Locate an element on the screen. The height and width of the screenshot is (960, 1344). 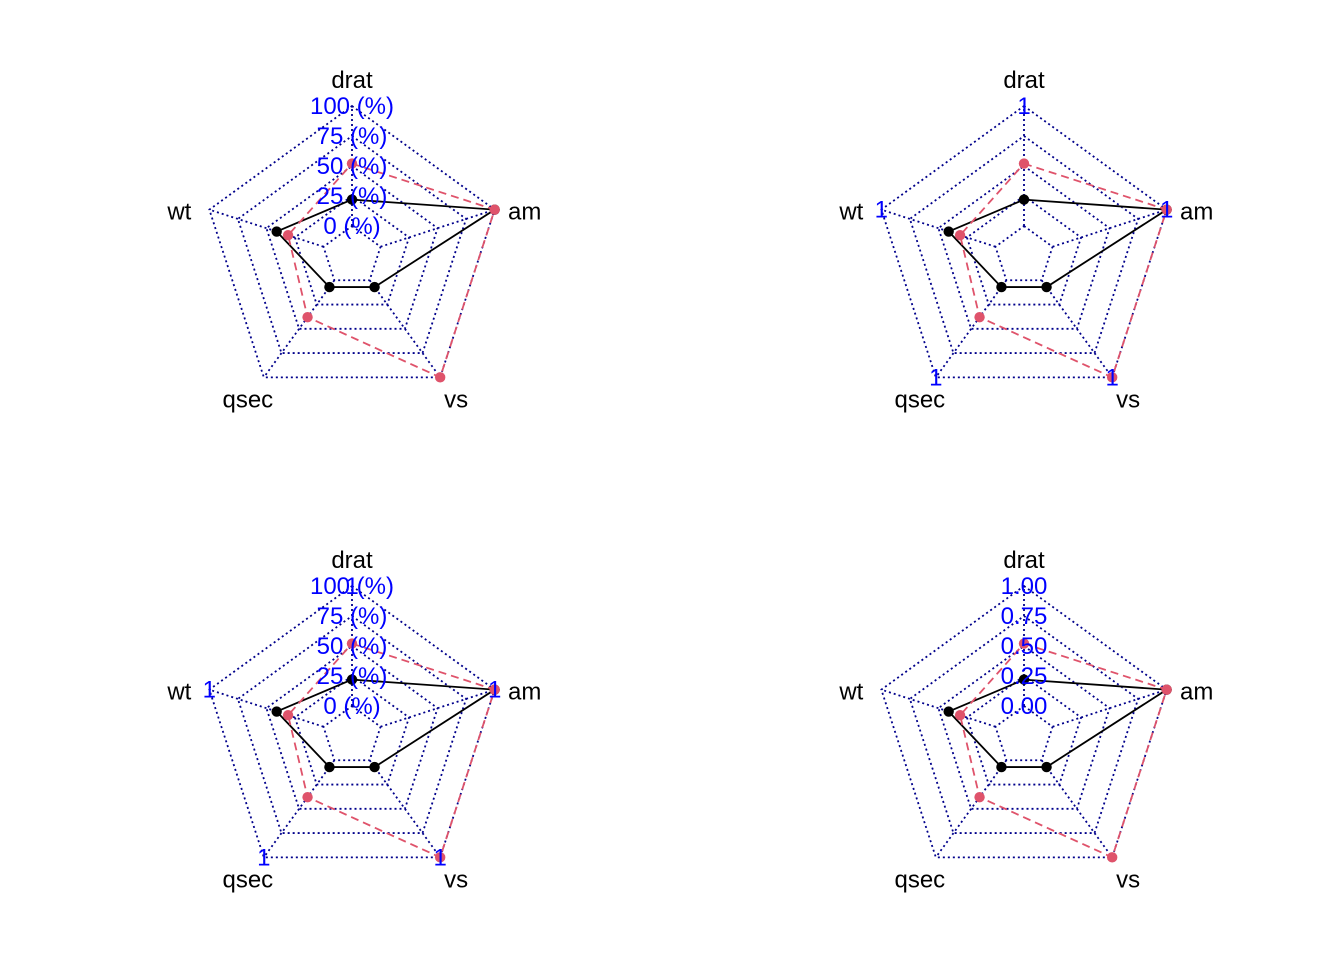
center-axis-label: 25 (%) is located at coordinates (352, 196).